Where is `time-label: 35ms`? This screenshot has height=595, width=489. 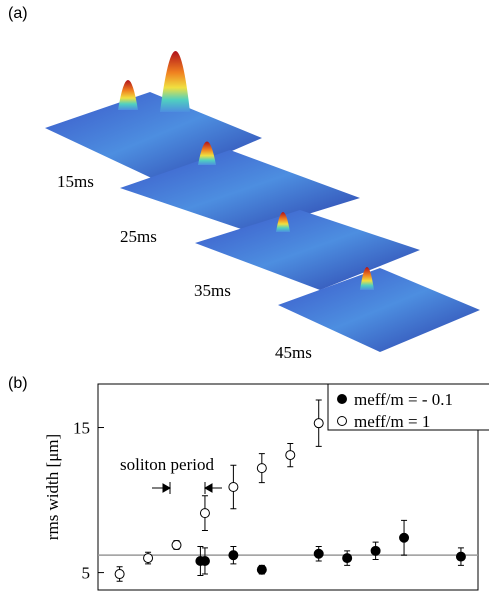
time-label: 35ms is located at coordinates (212, 290).